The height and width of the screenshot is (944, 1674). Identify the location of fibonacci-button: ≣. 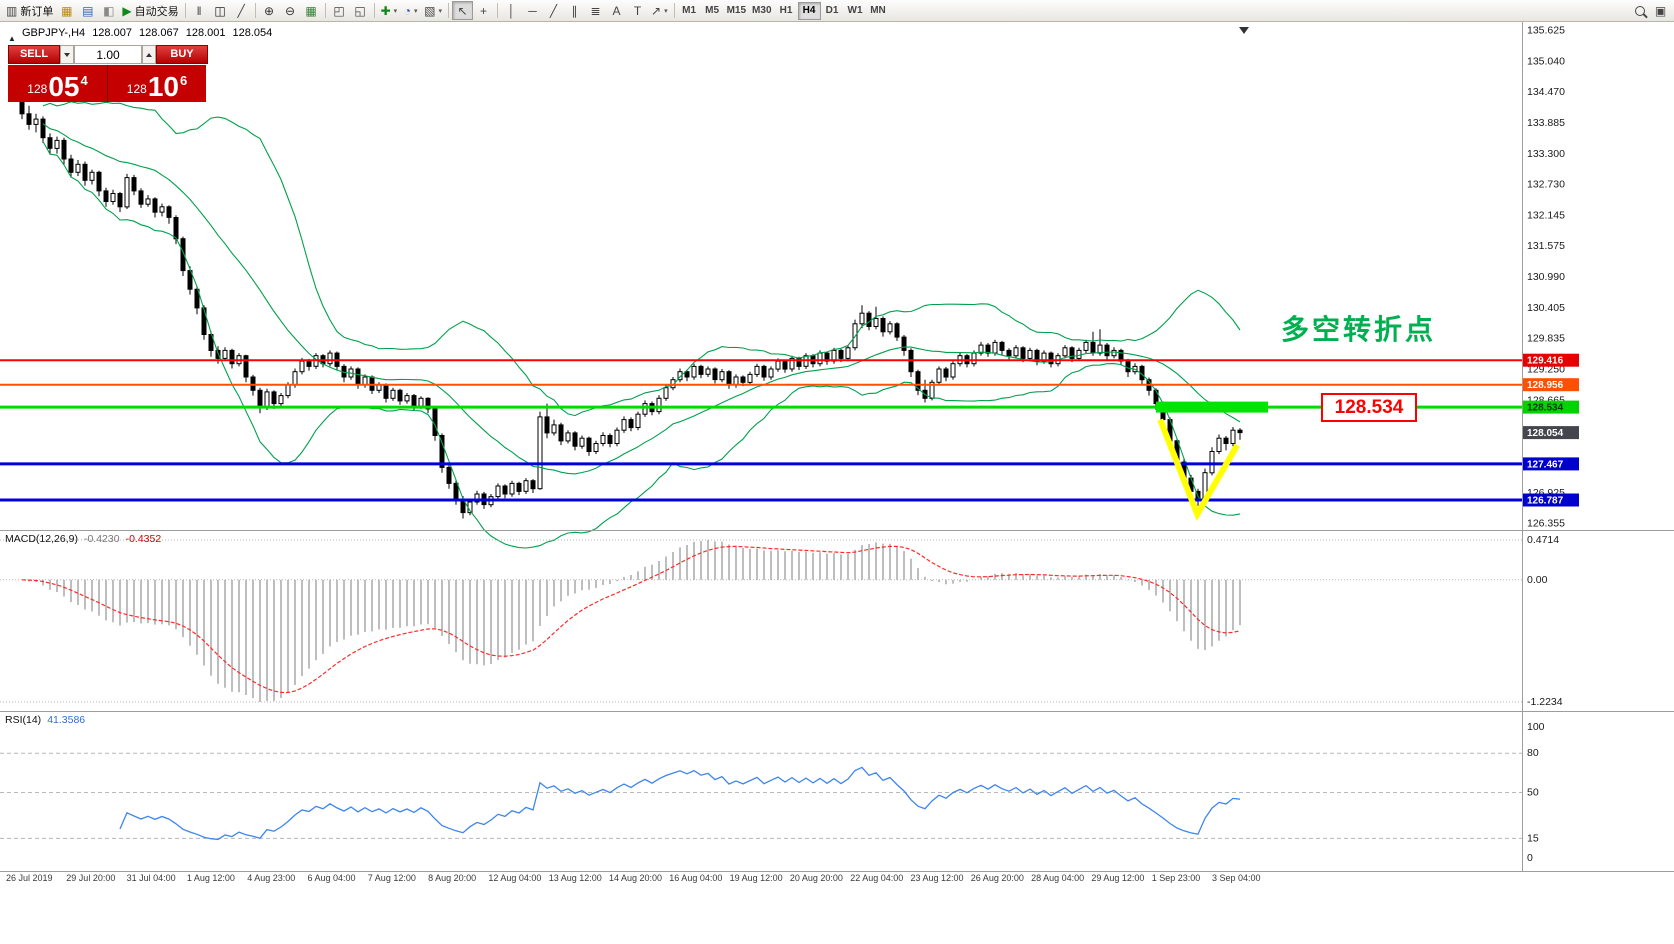
(595, 10).